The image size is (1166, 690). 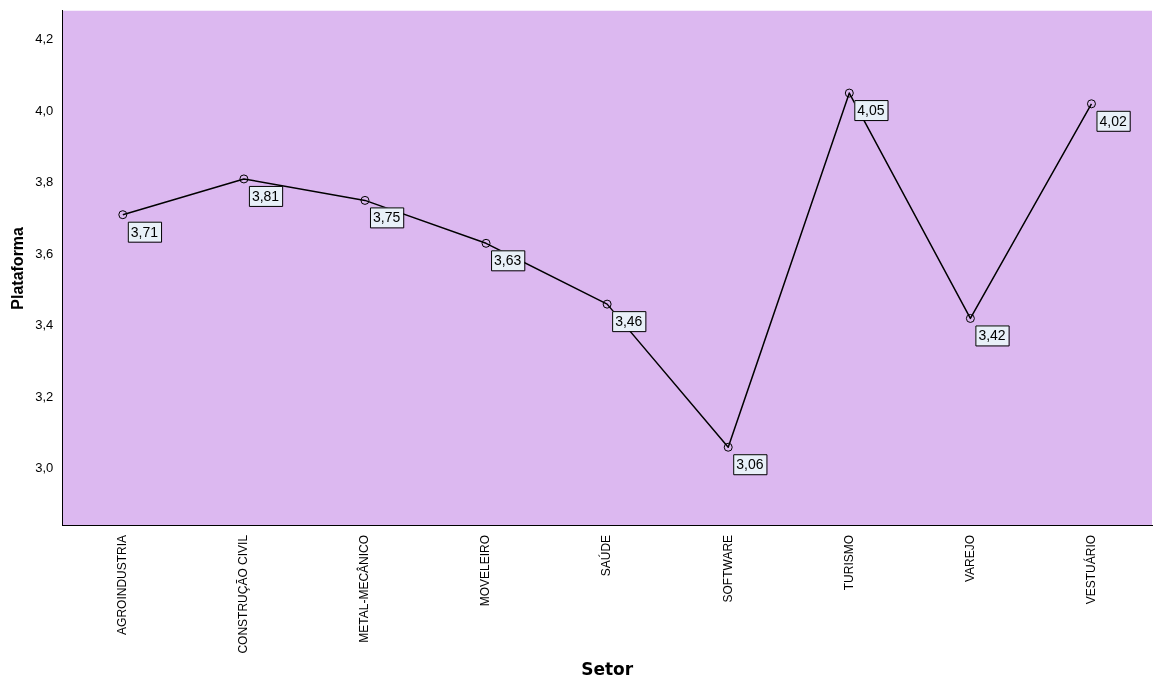 What do you see at coordinates (386, 217) in the screenshot?
I see `data-label: 3,75` at bounding box center [386, 217].